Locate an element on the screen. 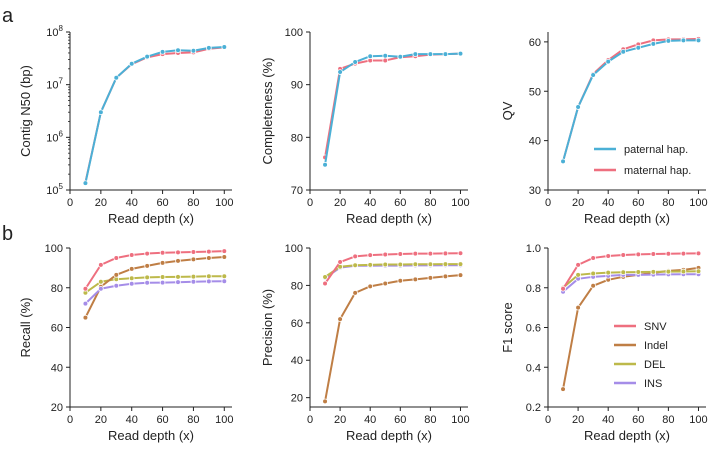 The width and height of the screenshot is (708, 454). legend-label: paternal hap. is located at coordinates (656, 150).